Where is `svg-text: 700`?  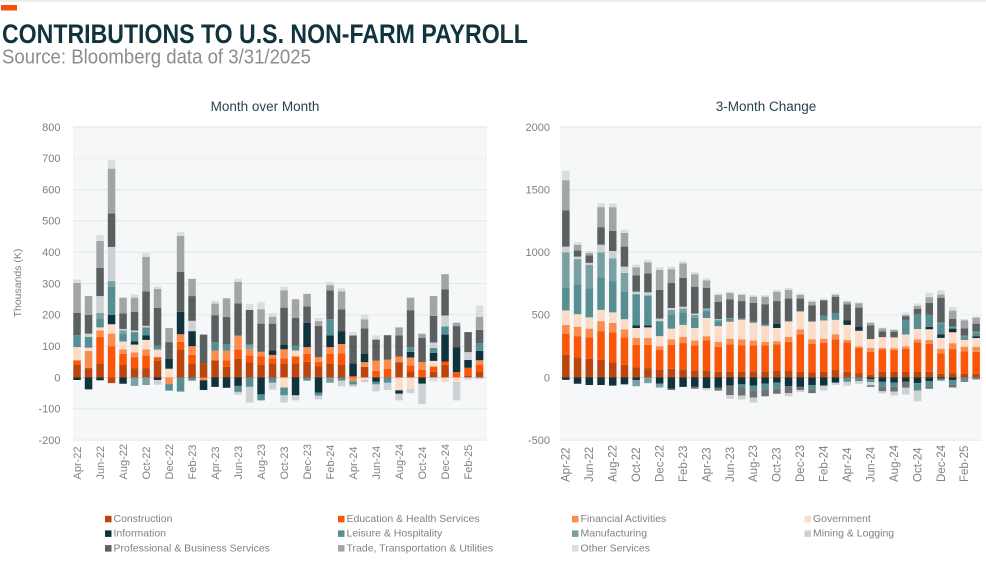
svg-text: 700 is located at coordinates (51, 159).